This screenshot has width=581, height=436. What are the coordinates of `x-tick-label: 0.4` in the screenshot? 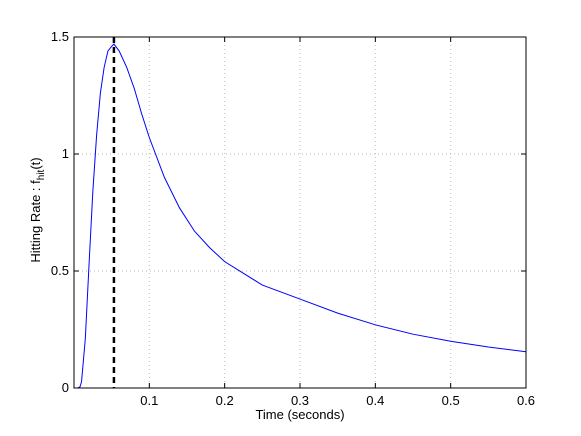 It's located at (375, 400).